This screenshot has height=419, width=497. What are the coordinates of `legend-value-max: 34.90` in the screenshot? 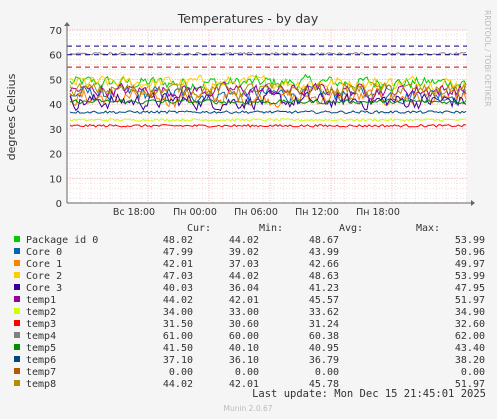 It's located at (470, 312).